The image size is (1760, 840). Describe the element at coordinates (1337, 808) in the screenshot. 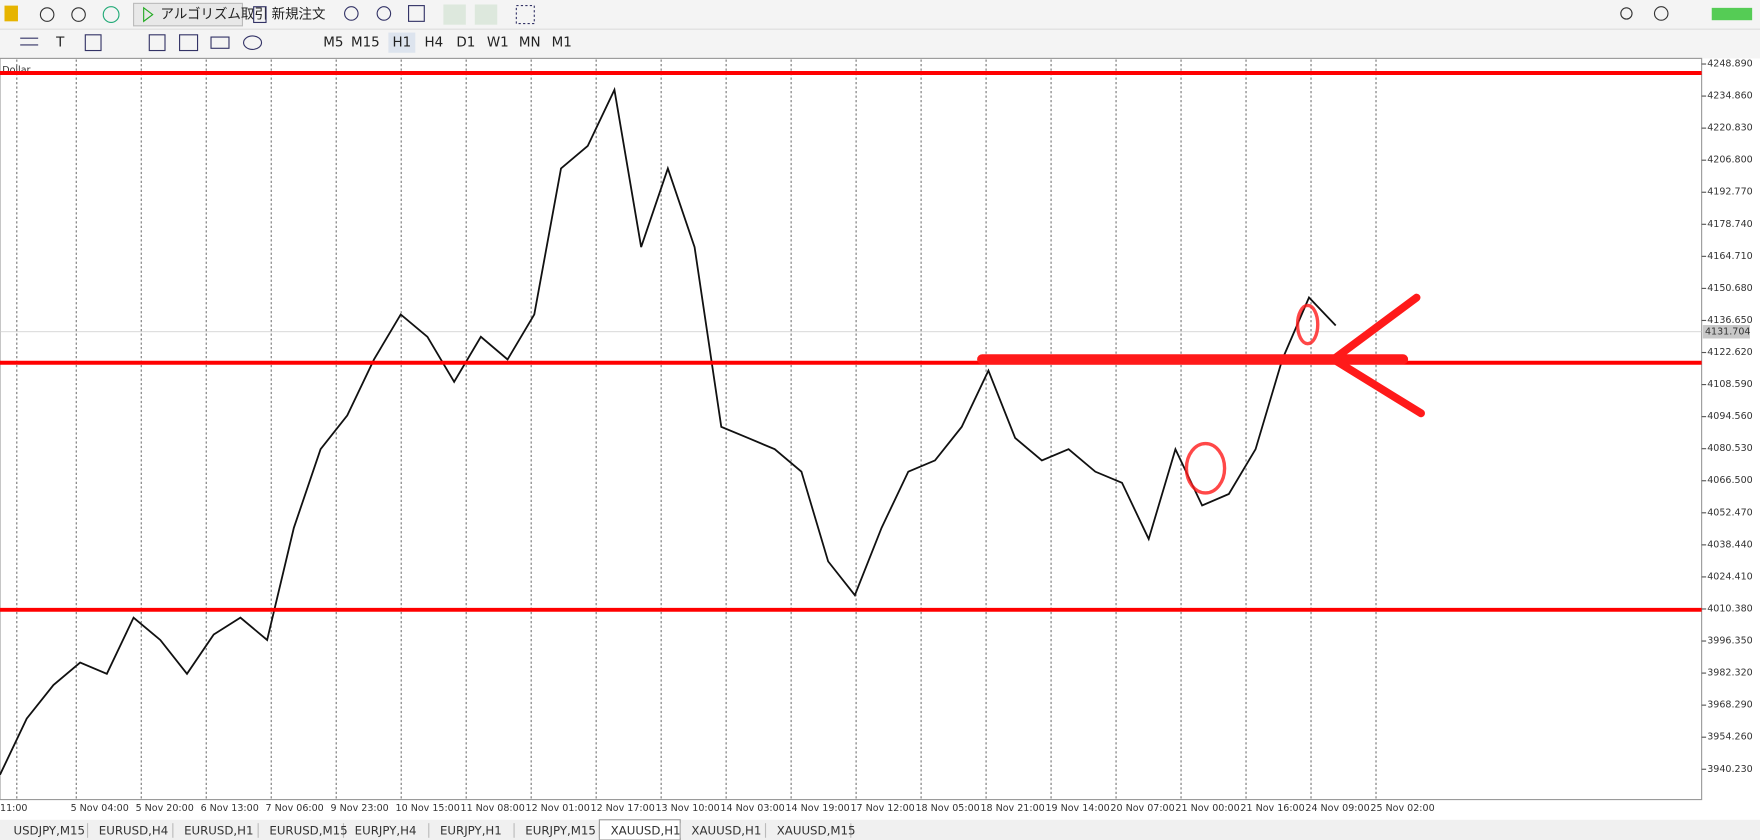

I see `time-label: 24 Nov 09:00` at that location.